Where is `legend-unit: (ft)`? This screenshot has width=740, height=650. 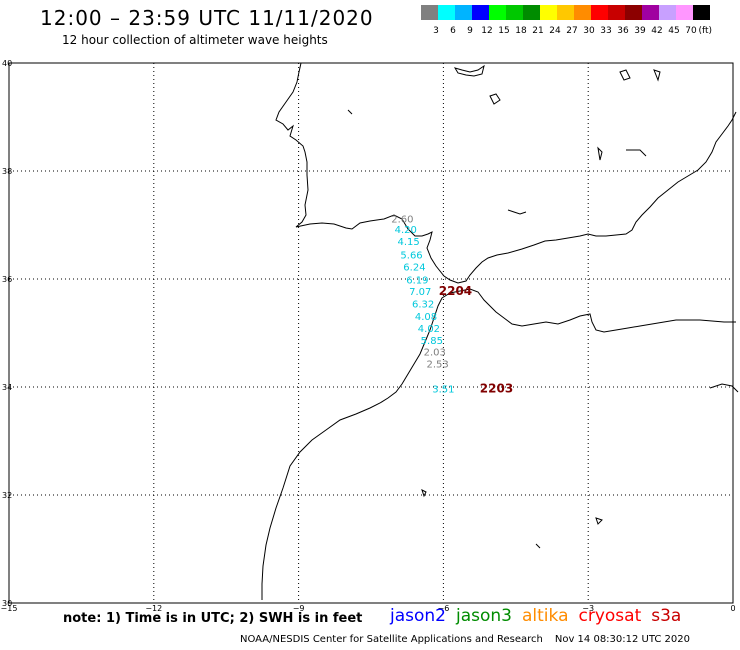 legend-unit: (ft) is located at coordinates (705, 31).